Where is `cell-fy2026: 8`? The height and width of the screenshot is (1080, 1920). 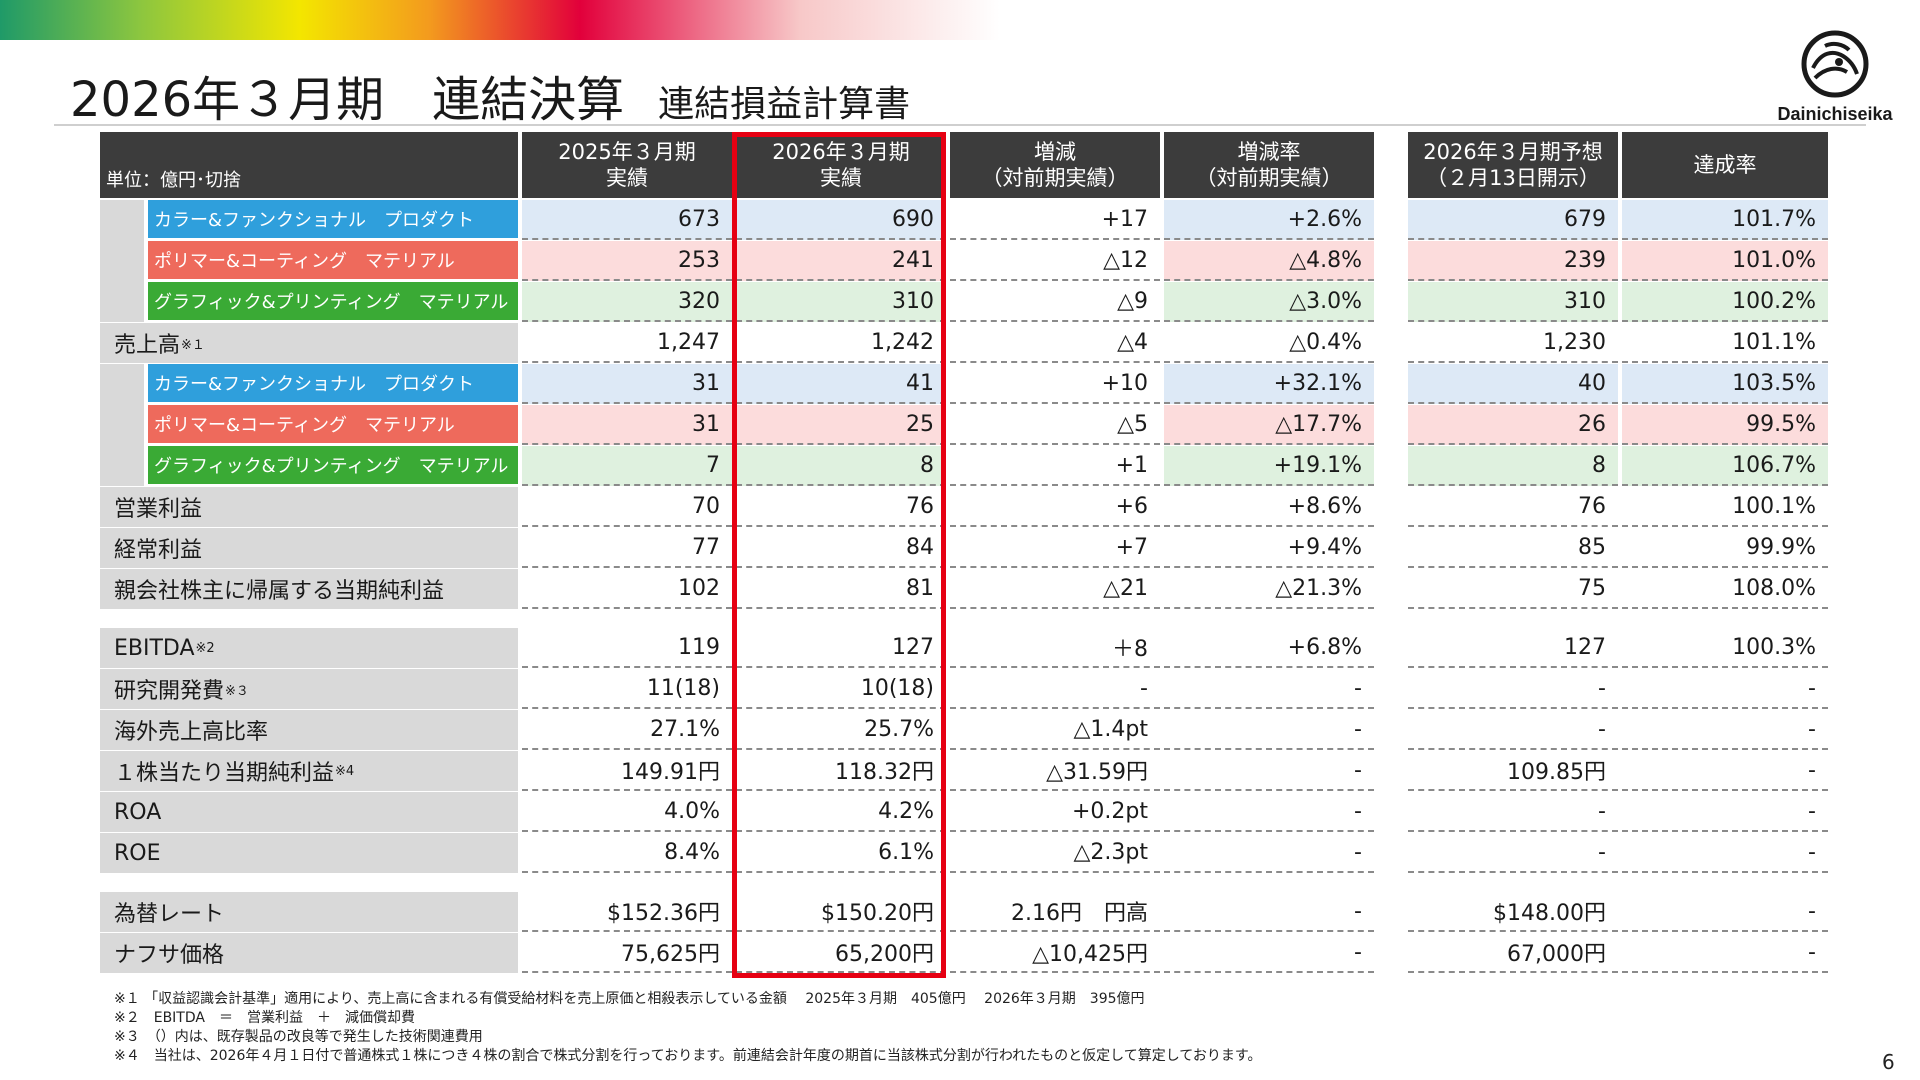
cell-fy2026: 8 is located at coordinates (841, 466).